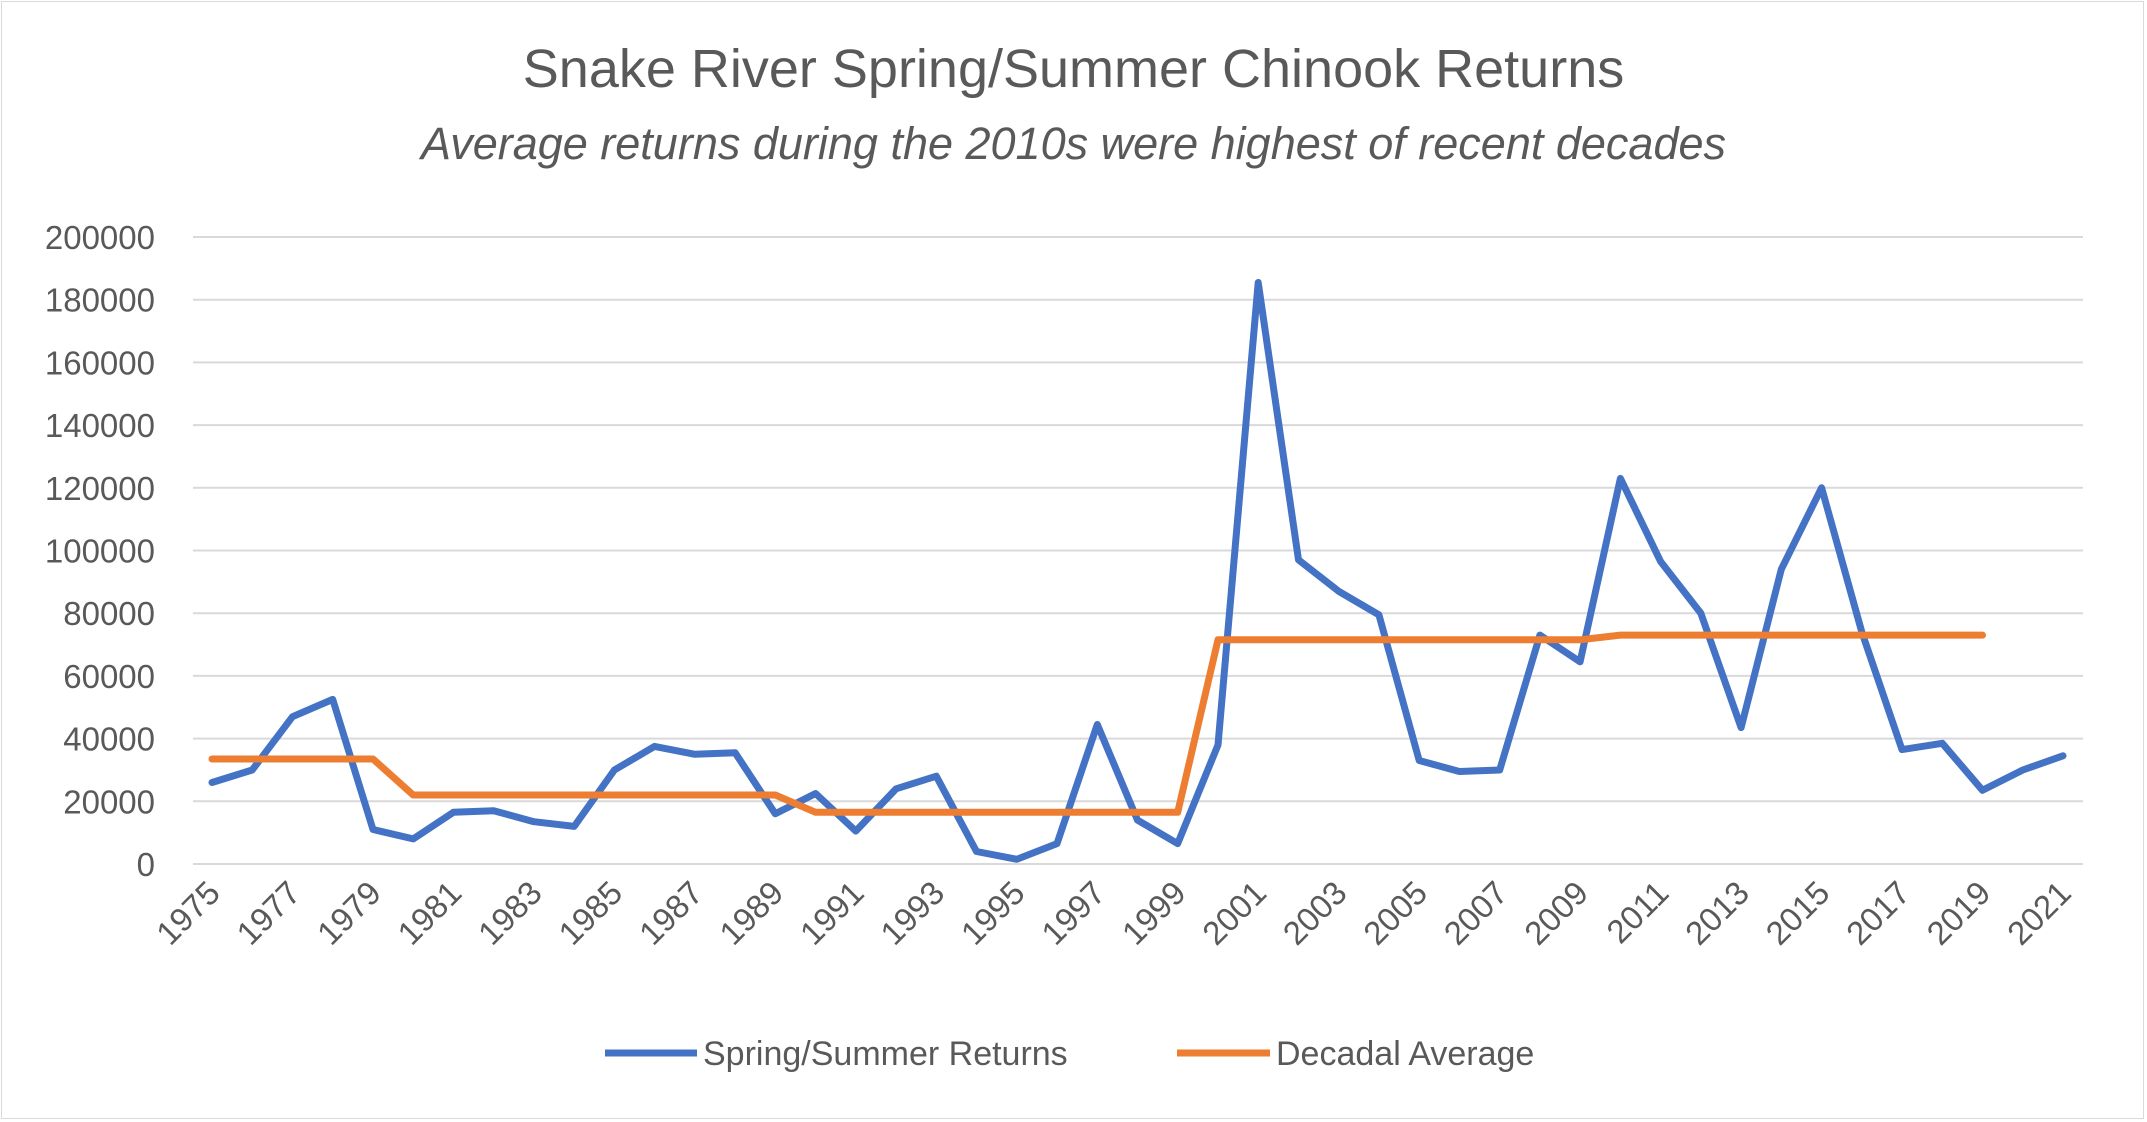 The width and height of the screenshot is (2147, 1122). What do you see at coordinates (993, 913) in the screenshot?
I see `x-tick-label: 1995` at bounding box center [993, 913].